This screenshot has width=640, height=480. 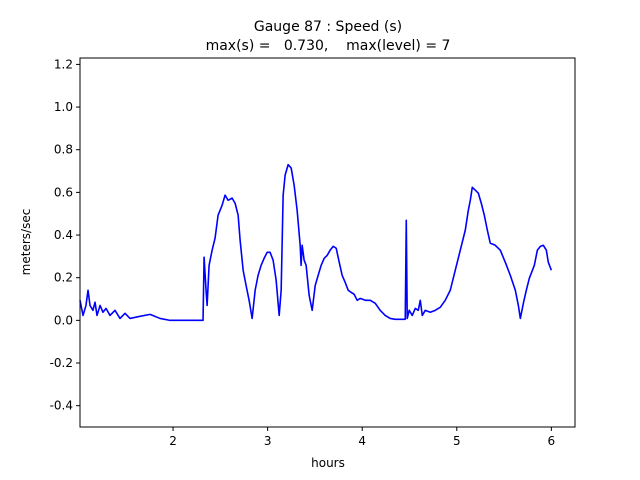 I want to click on x-tick-label: 3, so click(x=268, y=441).